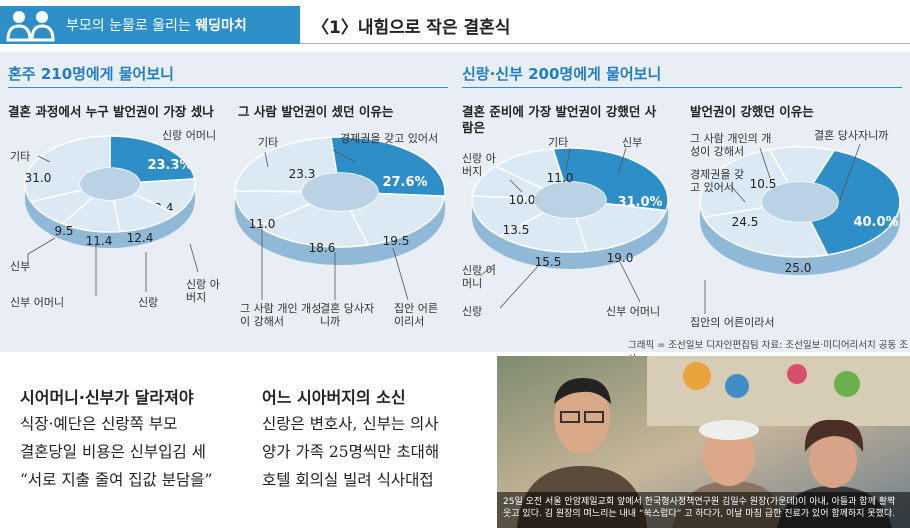  I want to click on chart3-label-groom-mother: 신랑 어머니, so click(479, 277).